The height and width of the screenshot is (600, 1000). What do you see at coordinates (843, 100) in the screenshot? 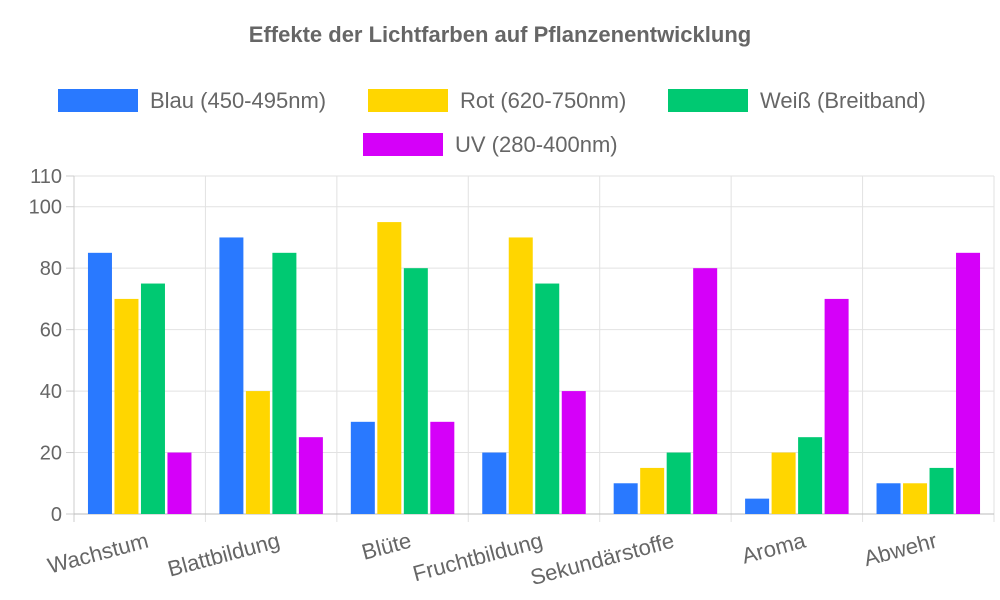
I see `legend-label-3: Weiß (Breitband)` at bounding box center [843, 100].